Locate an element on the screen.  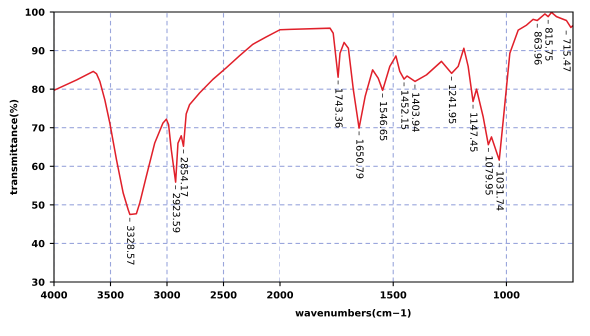
annotation: – 1743.36 is located at coordinates (339, 104).